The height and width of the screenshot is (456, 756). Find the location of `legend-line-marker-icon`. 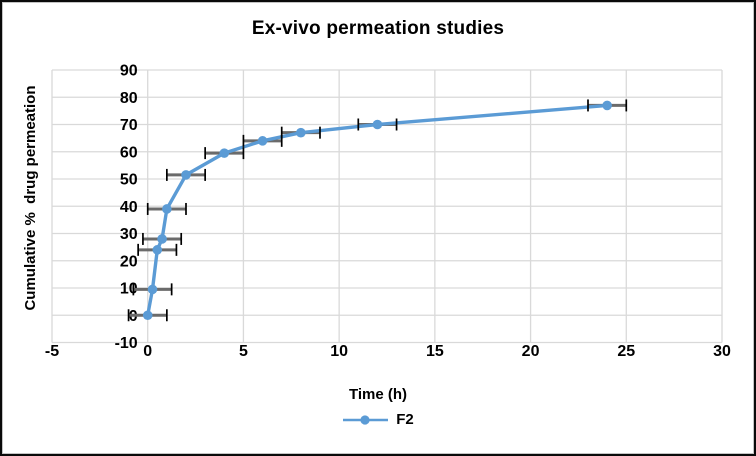

legend-line-marker-icon is located at coordinates (366, 419).